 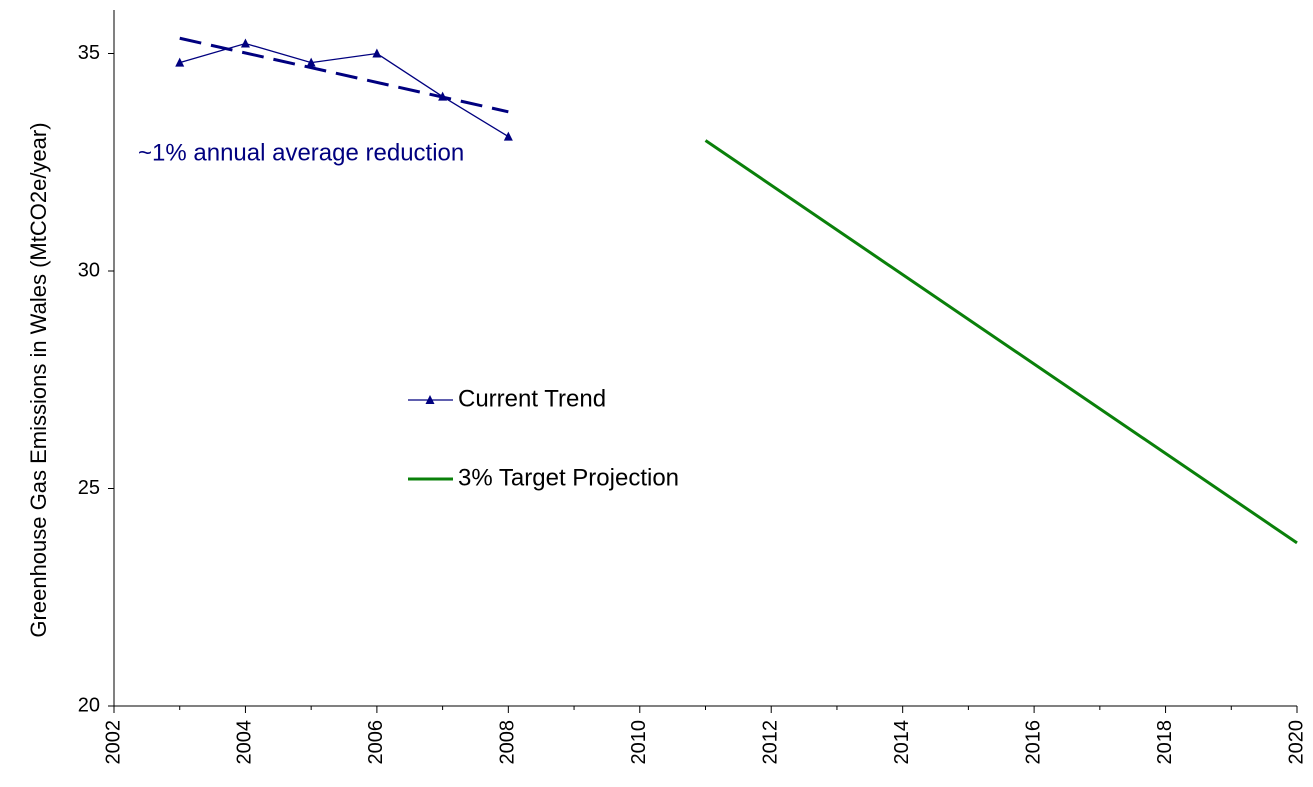 What do you see at coordinates (902, 742) in the screenshot?
I see `x-tick-label: 2014` at bounding box center [902, 742].